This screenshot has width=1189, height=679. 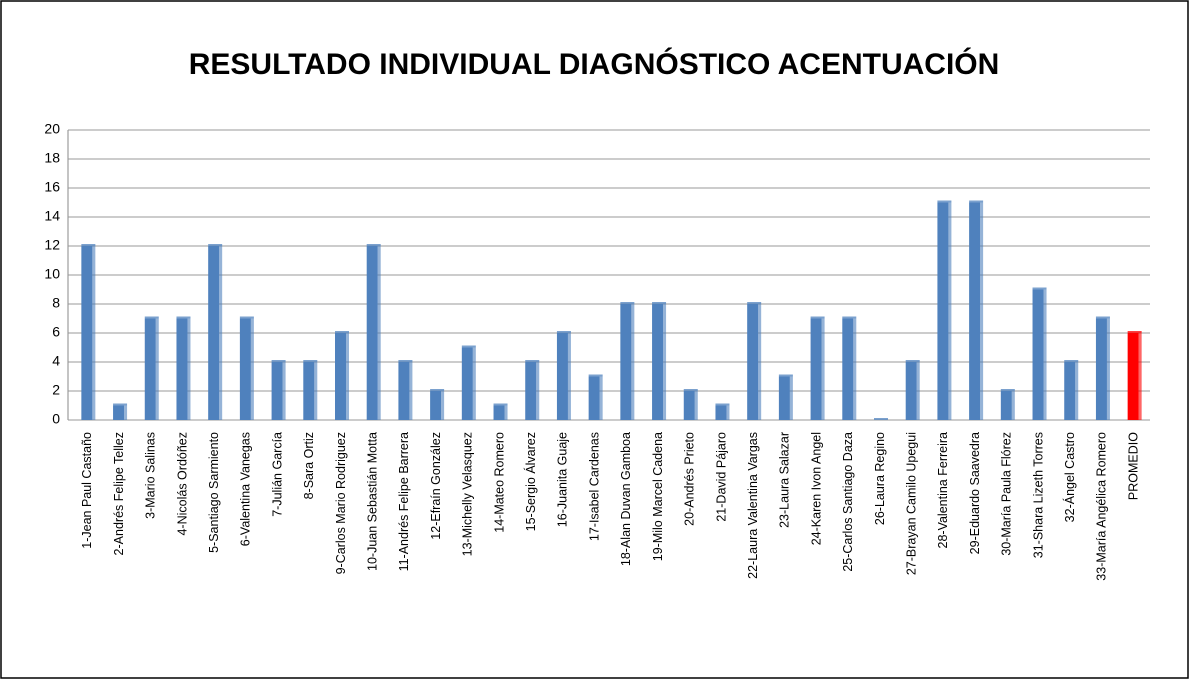 What do you see at coordinates (151, 475) in the screenshot?
I see `x-tick-label: 3-Mario Salinas` at bounding box center [151, 475].